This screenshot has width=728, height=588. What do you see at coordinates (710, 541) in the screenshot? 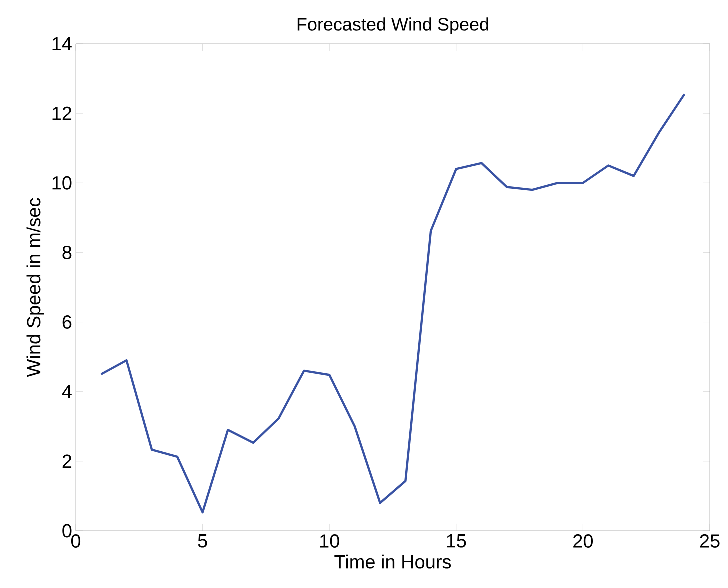
I see `x-tick-label: 25` at bounding box center [710, 541].